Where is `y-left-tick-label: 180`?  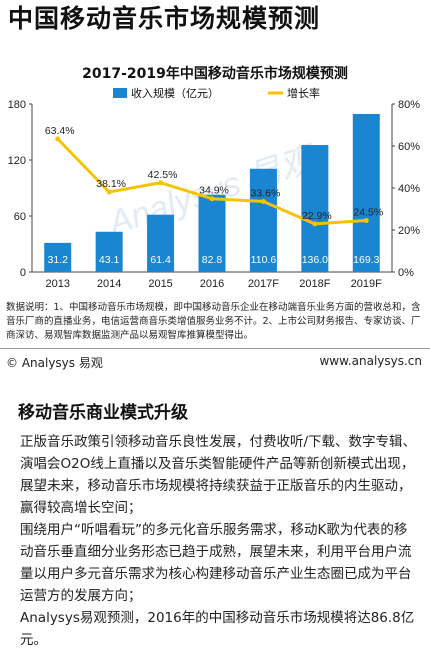 y-left-tick-label: 180 is located at coordinates (17, 105).